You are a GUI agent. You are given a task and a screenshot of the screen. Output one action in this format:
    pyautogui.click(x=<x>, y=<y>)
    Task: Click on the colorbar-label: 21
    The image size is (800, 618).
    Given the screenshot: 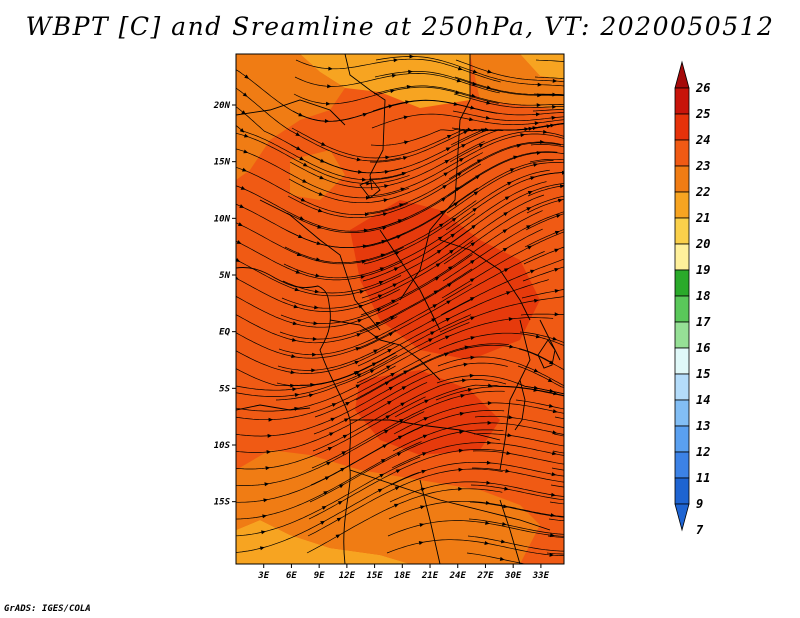 What is the action you would take?
    pyautogui.click(x=702, y=218)
    